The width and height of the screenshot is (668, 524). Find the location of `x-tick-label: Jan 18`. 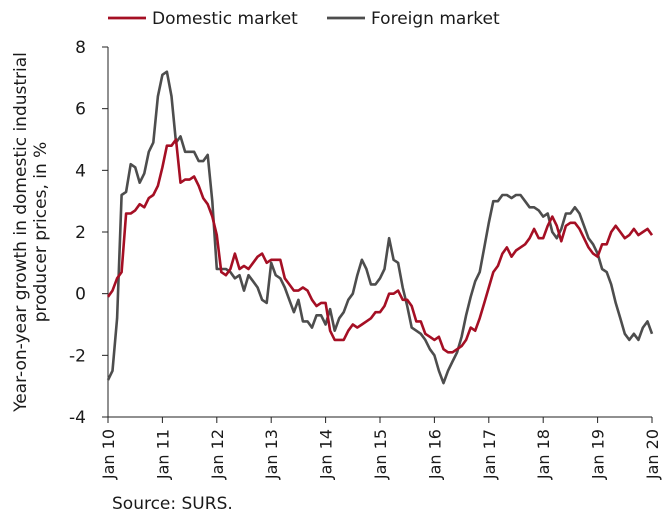

x-tick-label: Jan 18 is located at coordinates (543, 454).